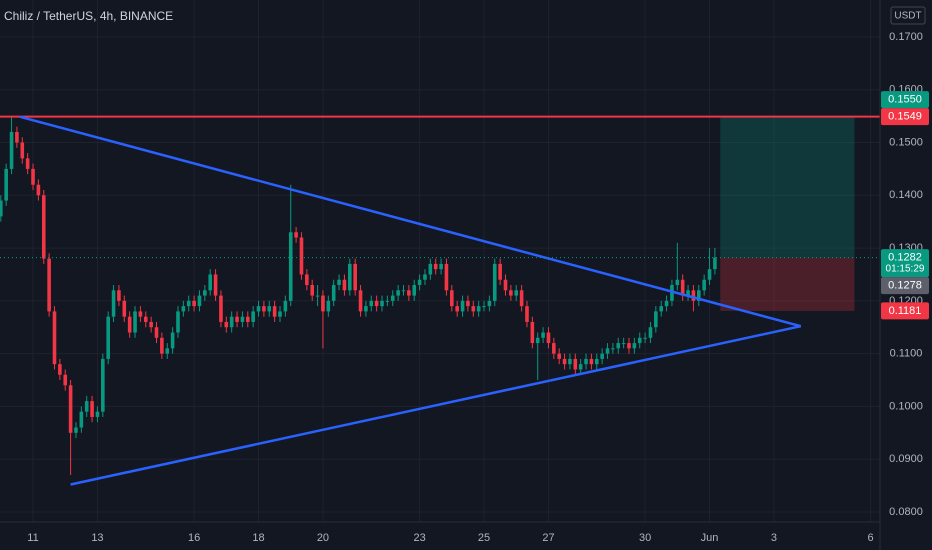 This screenshot has width=932, height=550. I want to click on price-tag-label: 0.1278, so click(905, 285).